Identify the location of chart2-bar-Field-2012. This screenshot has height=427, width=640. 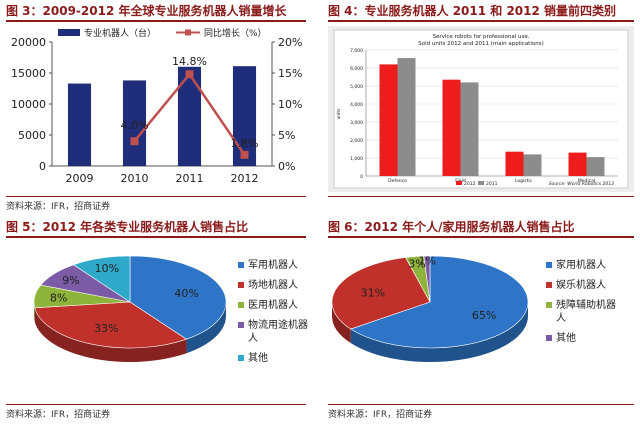
(451, 127).